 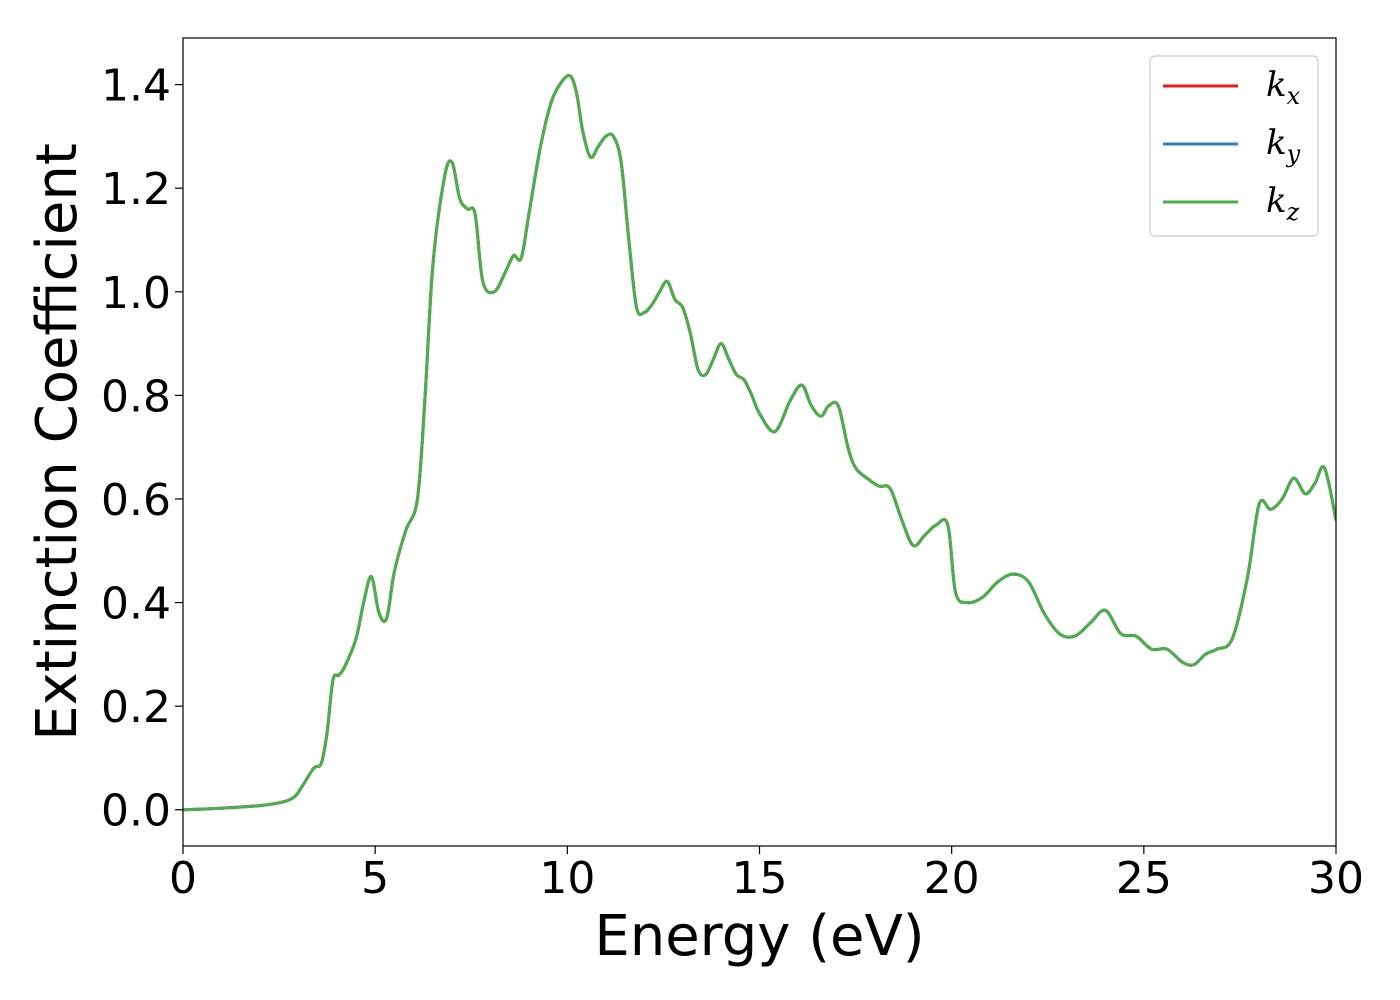 I want to click on y-tick-label: 0.2, so click(x=136, y=707).